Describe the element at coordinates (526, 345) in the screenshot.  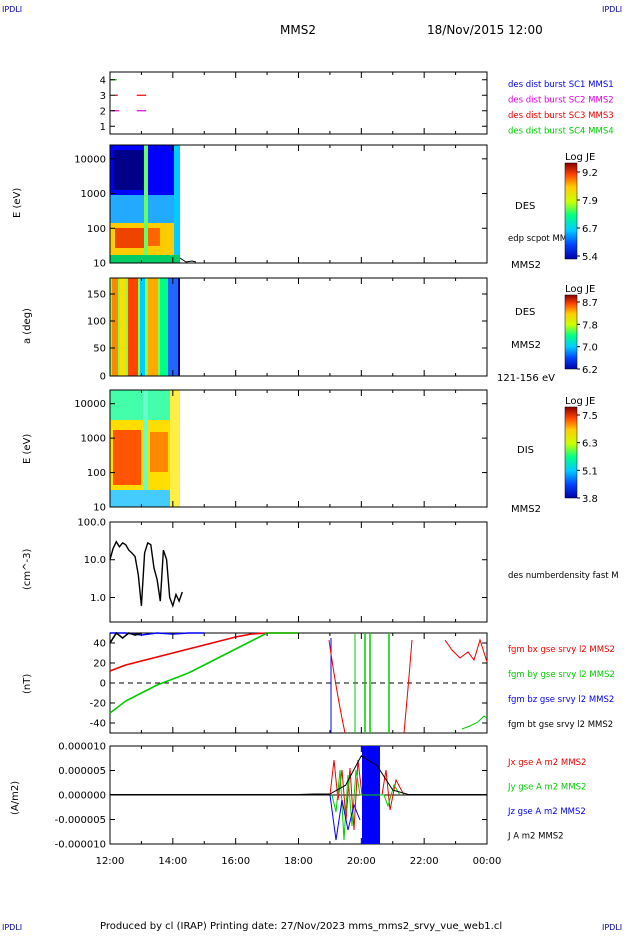
I see `des-pitch-sc-label: MMS2` at that location.